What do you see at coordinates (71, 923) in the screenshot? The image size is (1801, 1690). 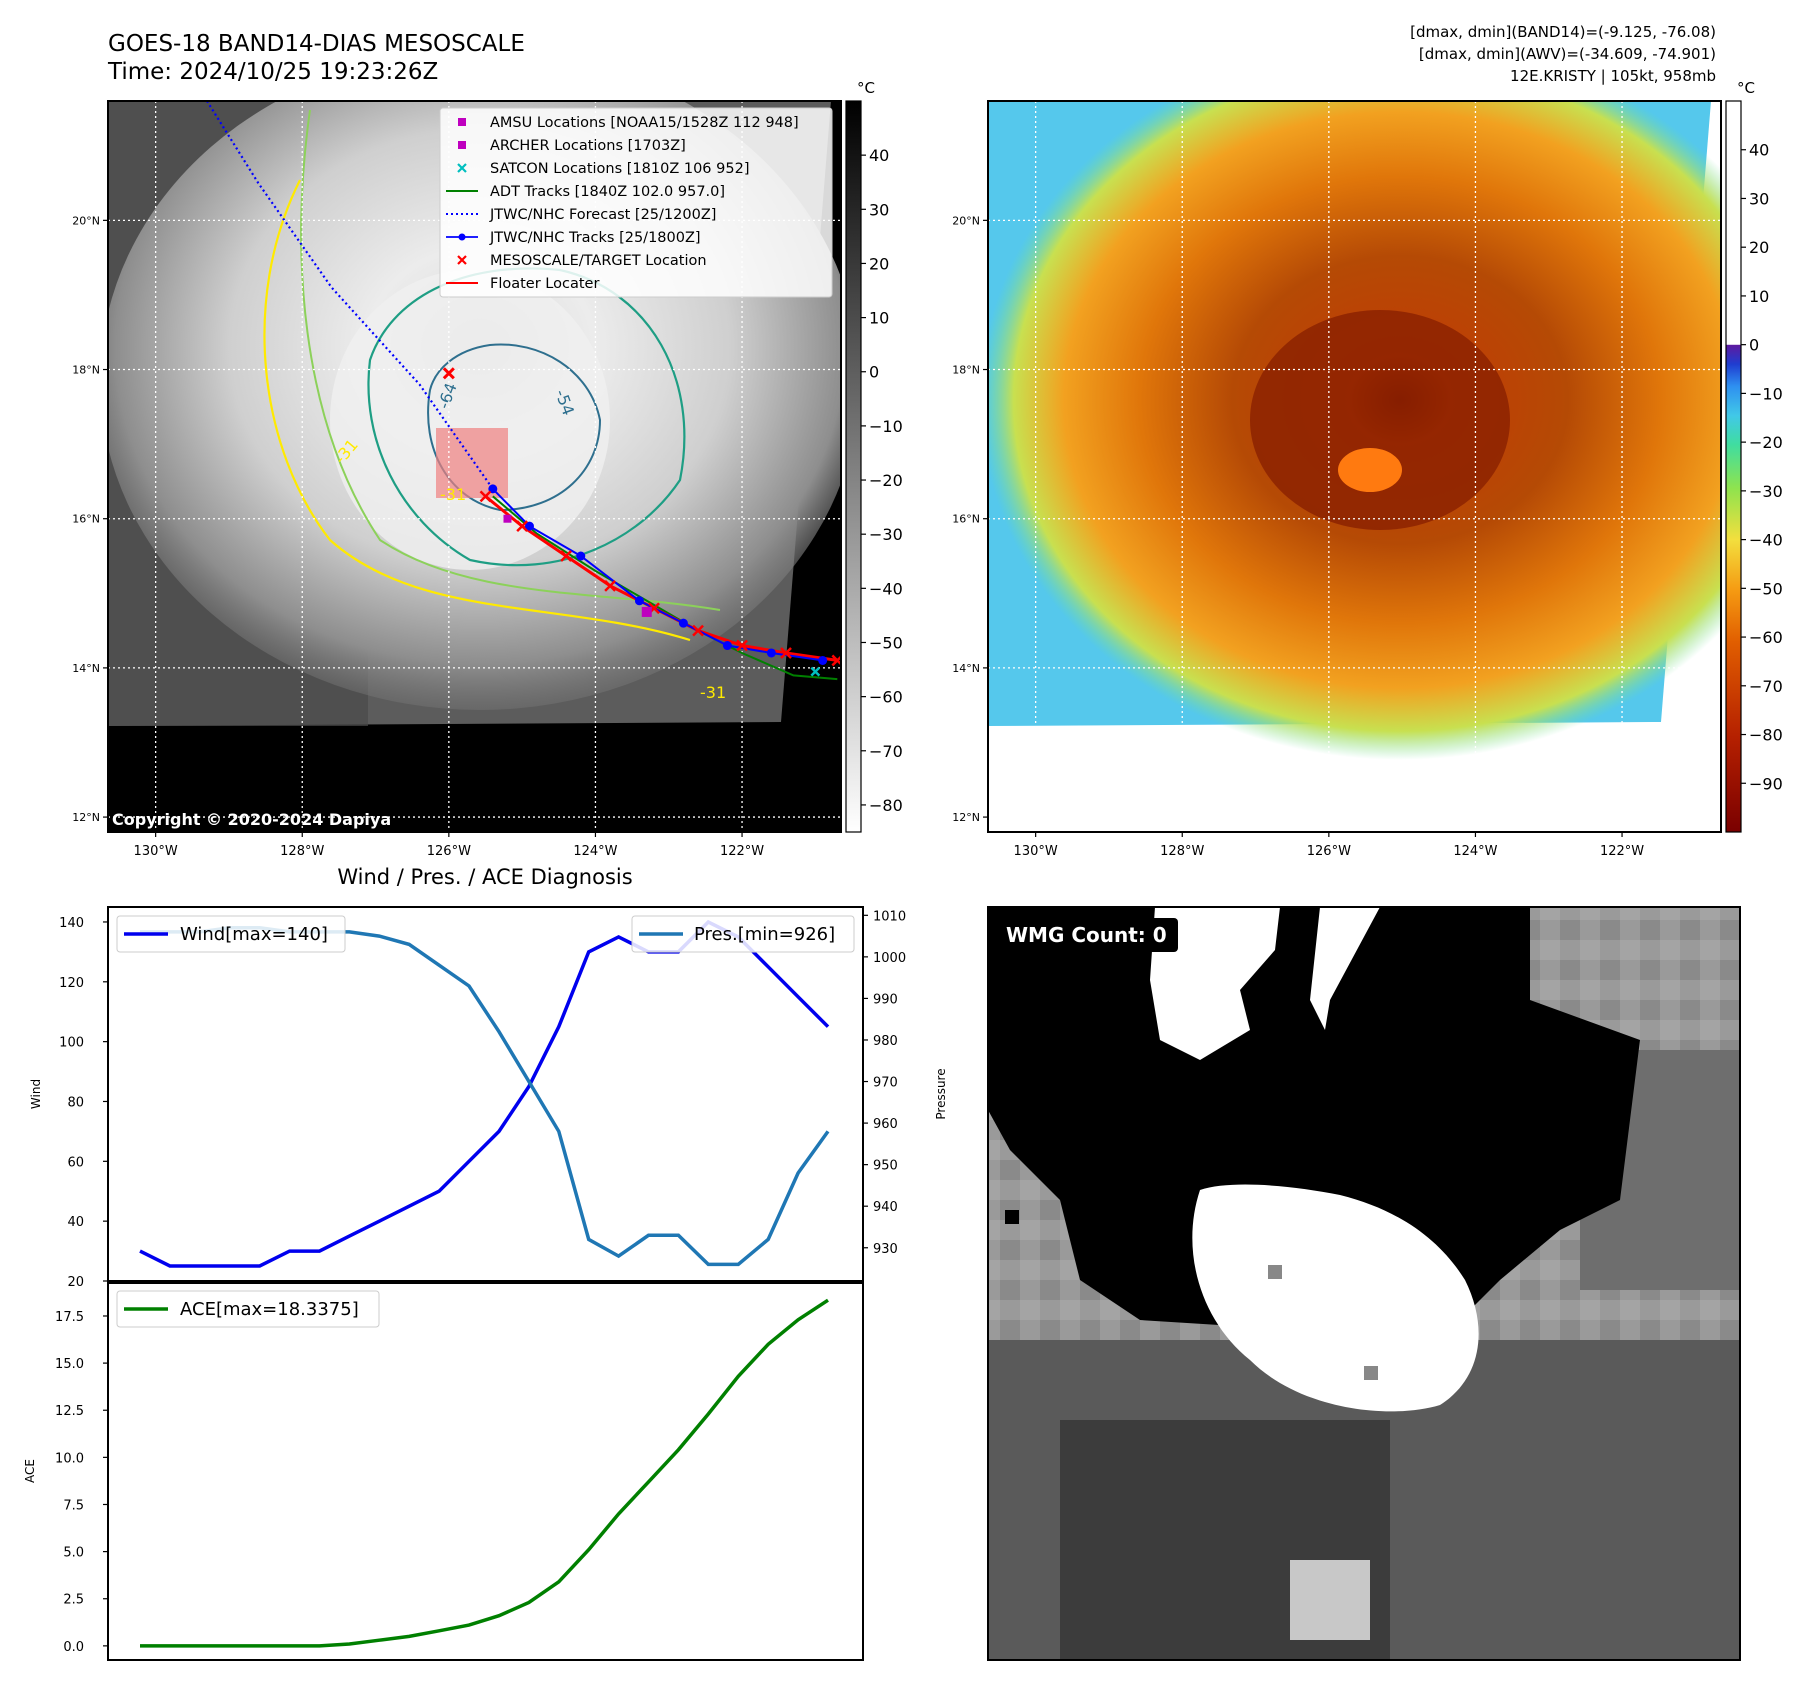 I see `wind-tick-label: 140` at bounding box center [71, 923].